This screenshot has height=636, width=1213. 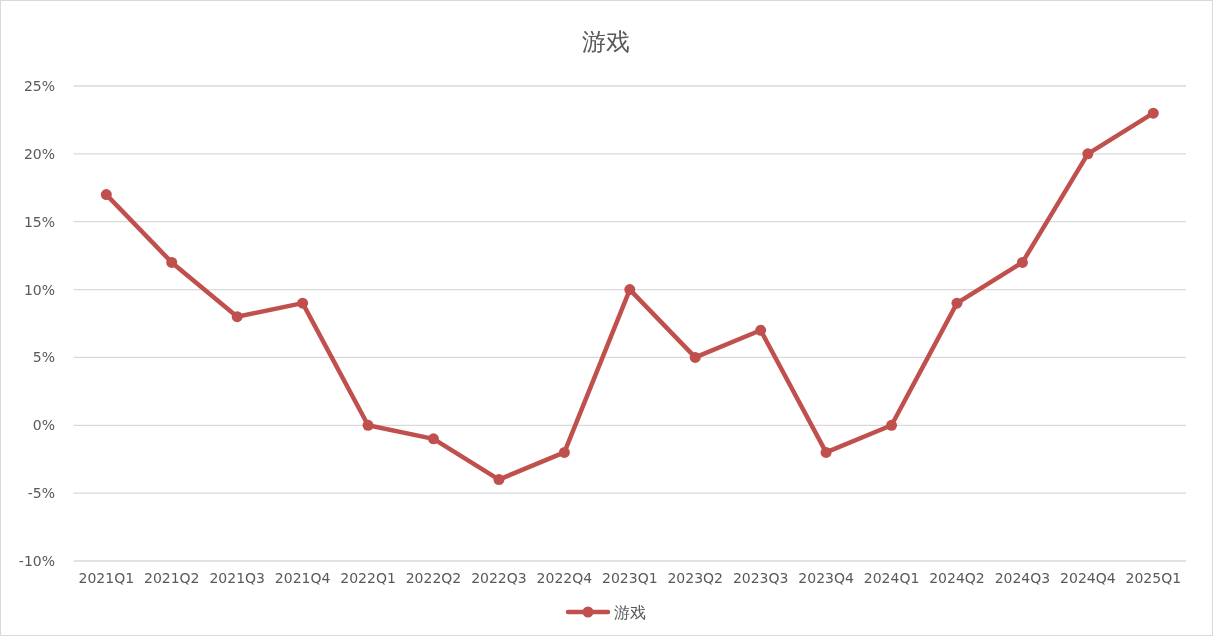 I want to click on x-tick-label: 2024Q4, so click(x=1088, y=578).